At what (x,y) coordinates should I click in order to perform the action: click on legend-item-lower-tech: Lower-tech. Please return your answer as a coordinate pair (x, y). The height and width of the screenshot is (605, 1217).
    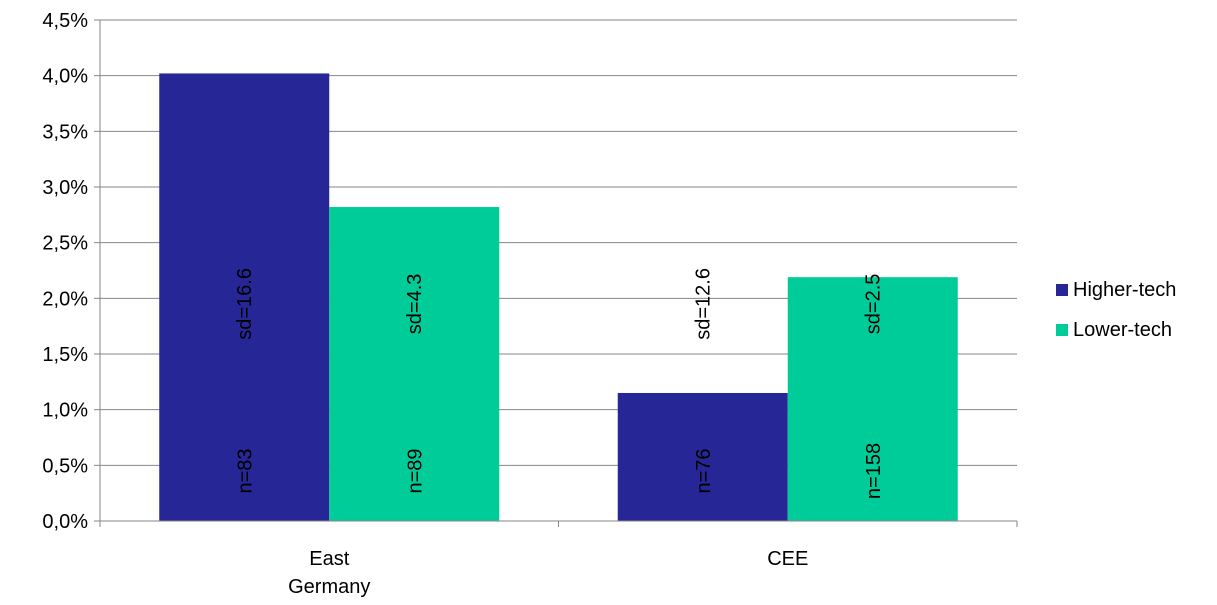
    Looking at the image, I should click on (1116, 330).